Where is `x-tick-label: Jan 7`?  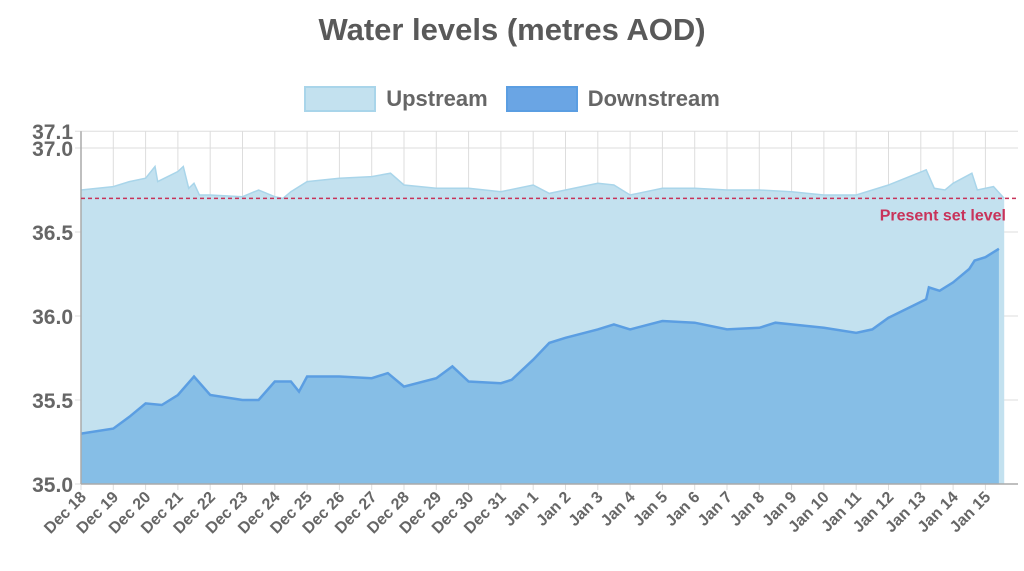
x-tick-label: Jan 7 is located at coordinates (715, 509).